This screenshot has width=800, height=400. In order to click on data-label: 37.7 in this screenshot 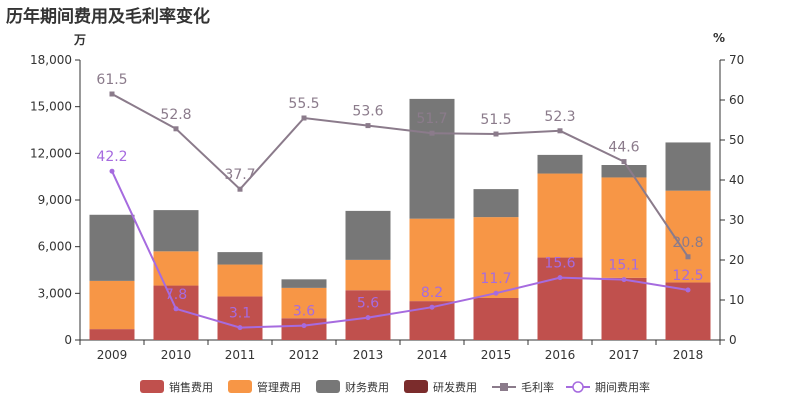, I will do `click(239, 175)`.